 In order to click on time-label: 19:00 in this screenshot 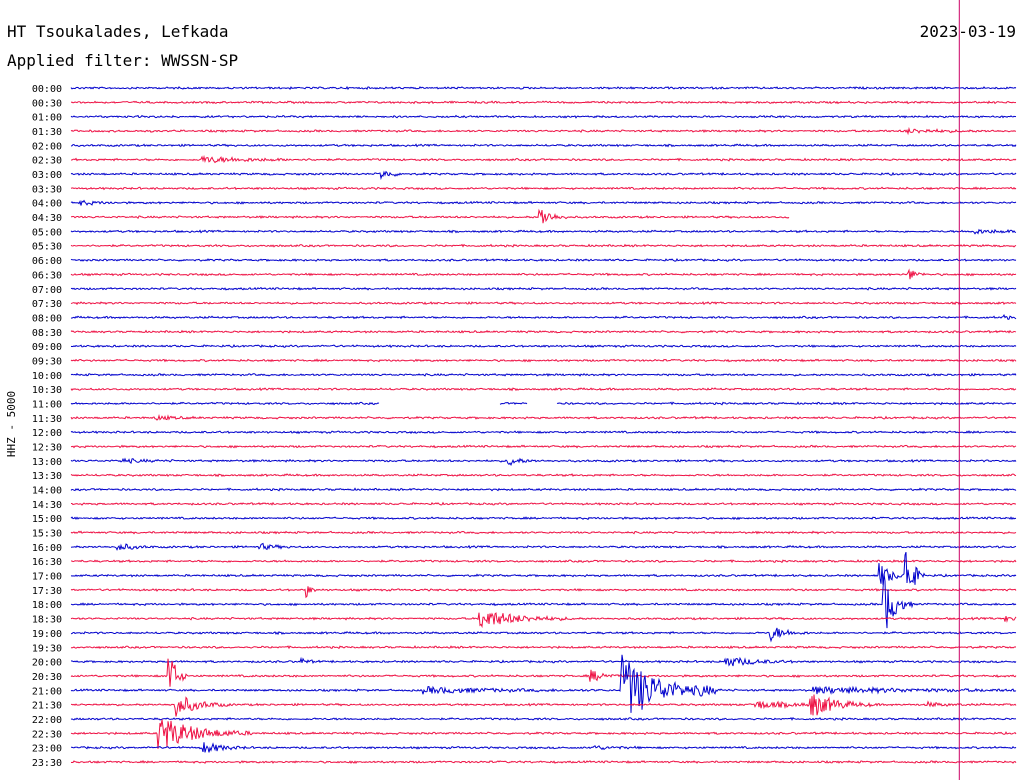, I will do `click(47, 634)`.